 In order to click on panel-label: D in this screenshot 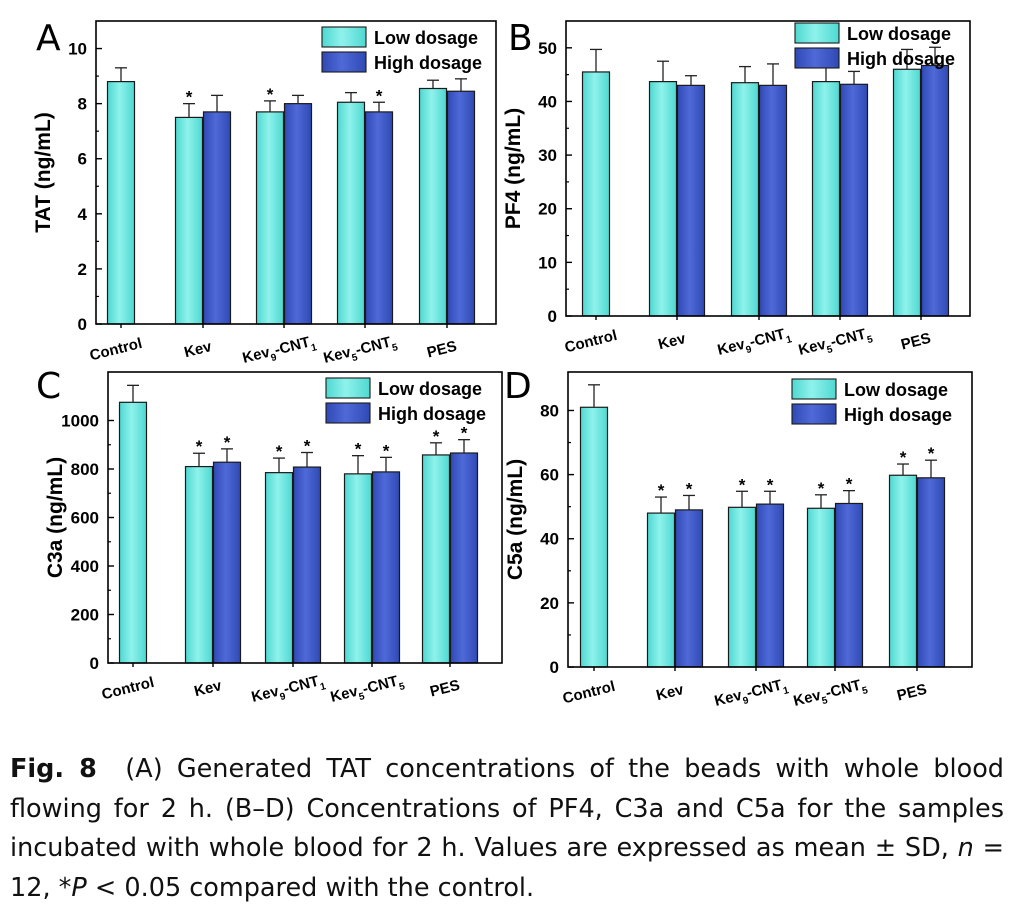, I will do `click(518, 386)`.